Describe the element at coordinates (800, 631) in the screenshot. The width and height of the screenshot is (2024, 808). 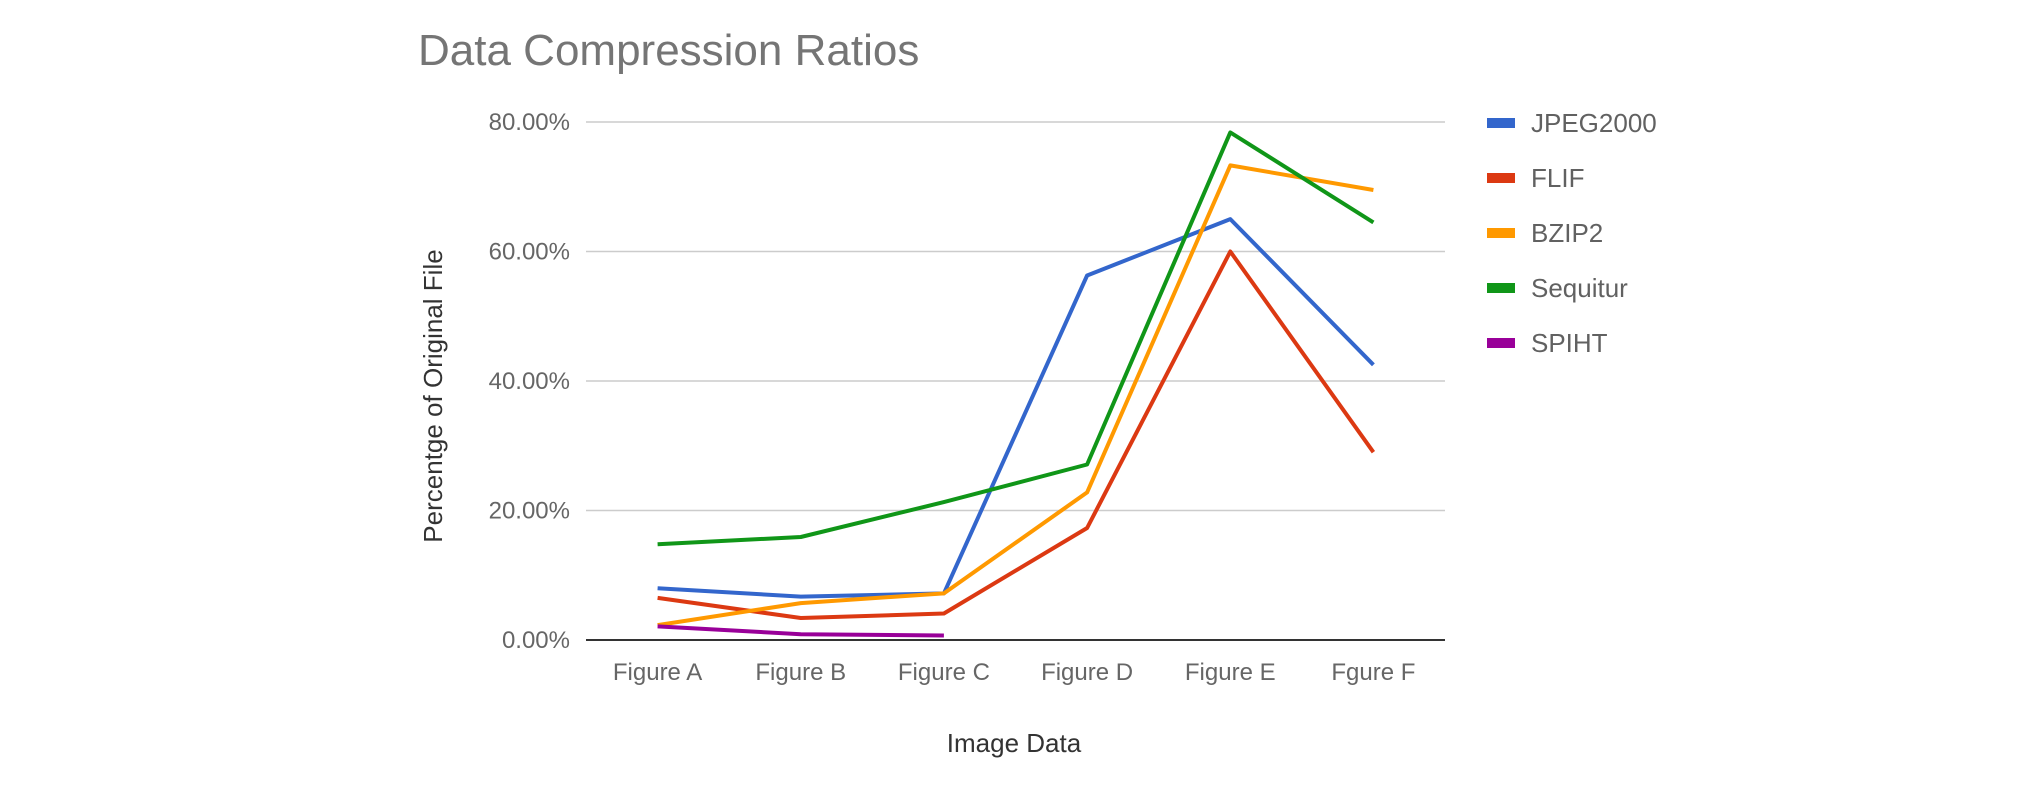
I see `series-line-spiht` at that location.